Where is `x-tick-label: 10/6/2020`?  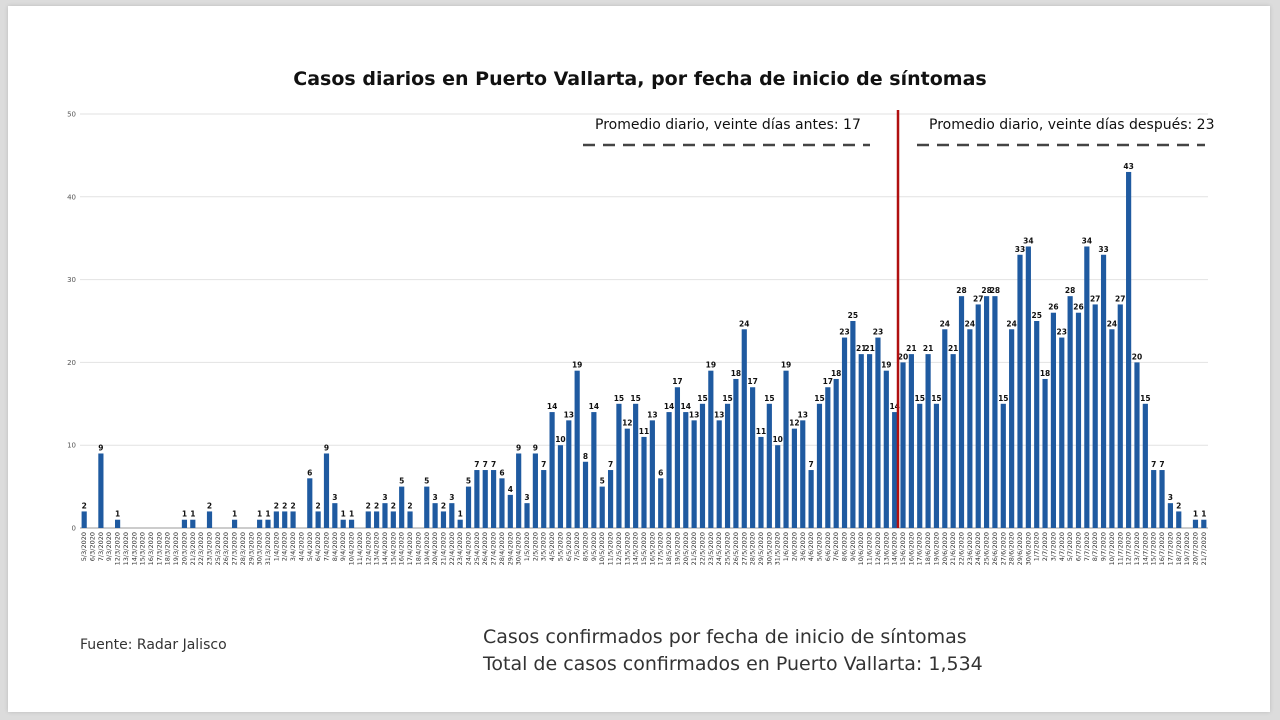
x-tick-label: 10/6/2020 is located at coordinates (861, 548).